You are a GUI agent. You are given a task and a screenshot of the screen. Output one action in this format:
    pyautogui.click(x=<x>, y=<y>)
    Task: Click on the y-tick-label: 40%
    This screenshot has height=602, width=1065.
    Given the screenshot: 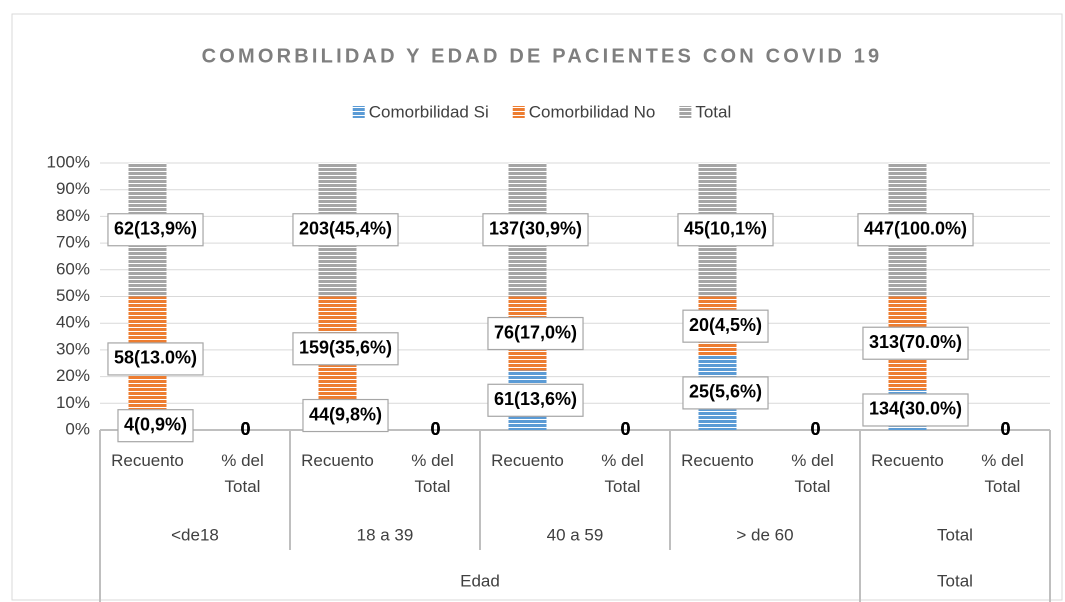 What is the action you would take?
    pyautogui.click(x=73, y=322)
    